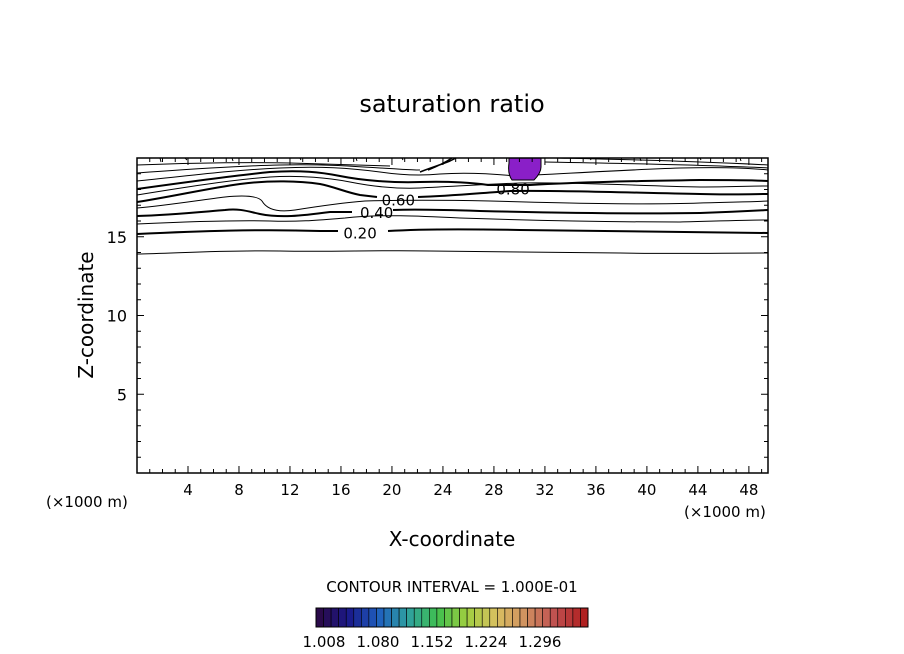  Describe the element at coordinates (451, 104) in the screenshot. I see `chart-title: saturation ratio` at that location.